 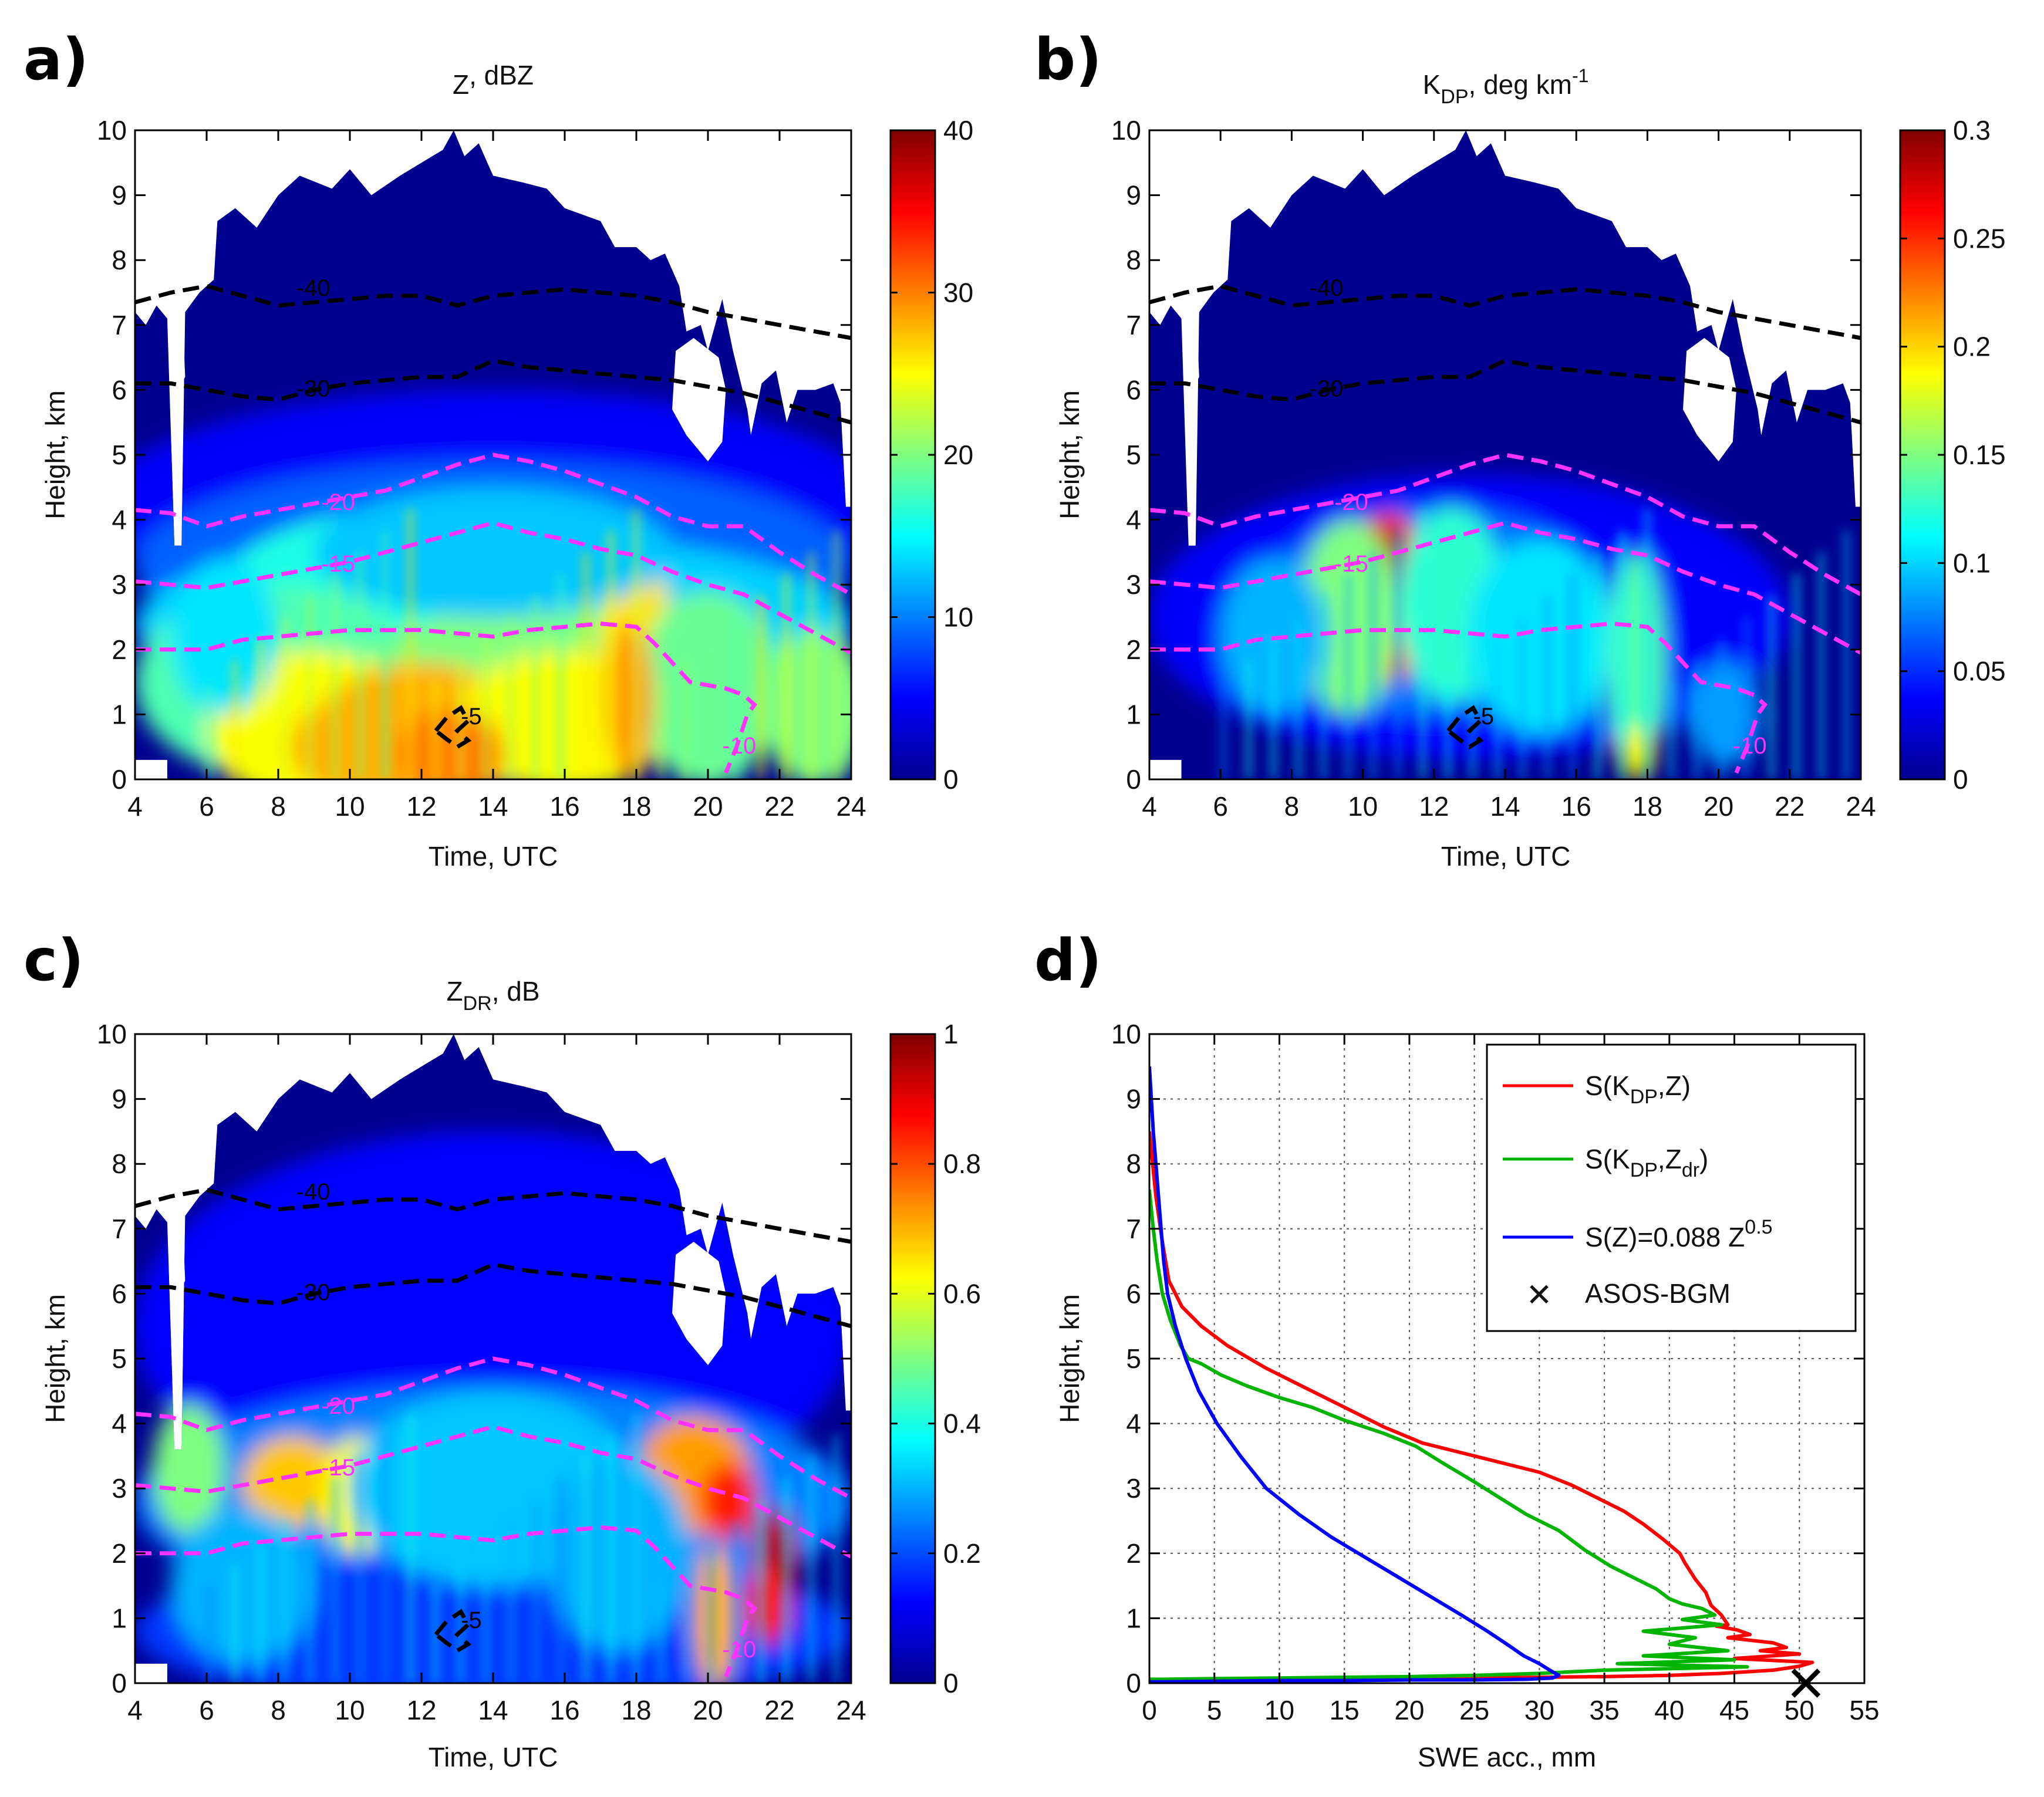 What do you see at coordinates (119, 389) in the screenshot?
I see `y-tick-label: 6` at bounding box center [119, 389].